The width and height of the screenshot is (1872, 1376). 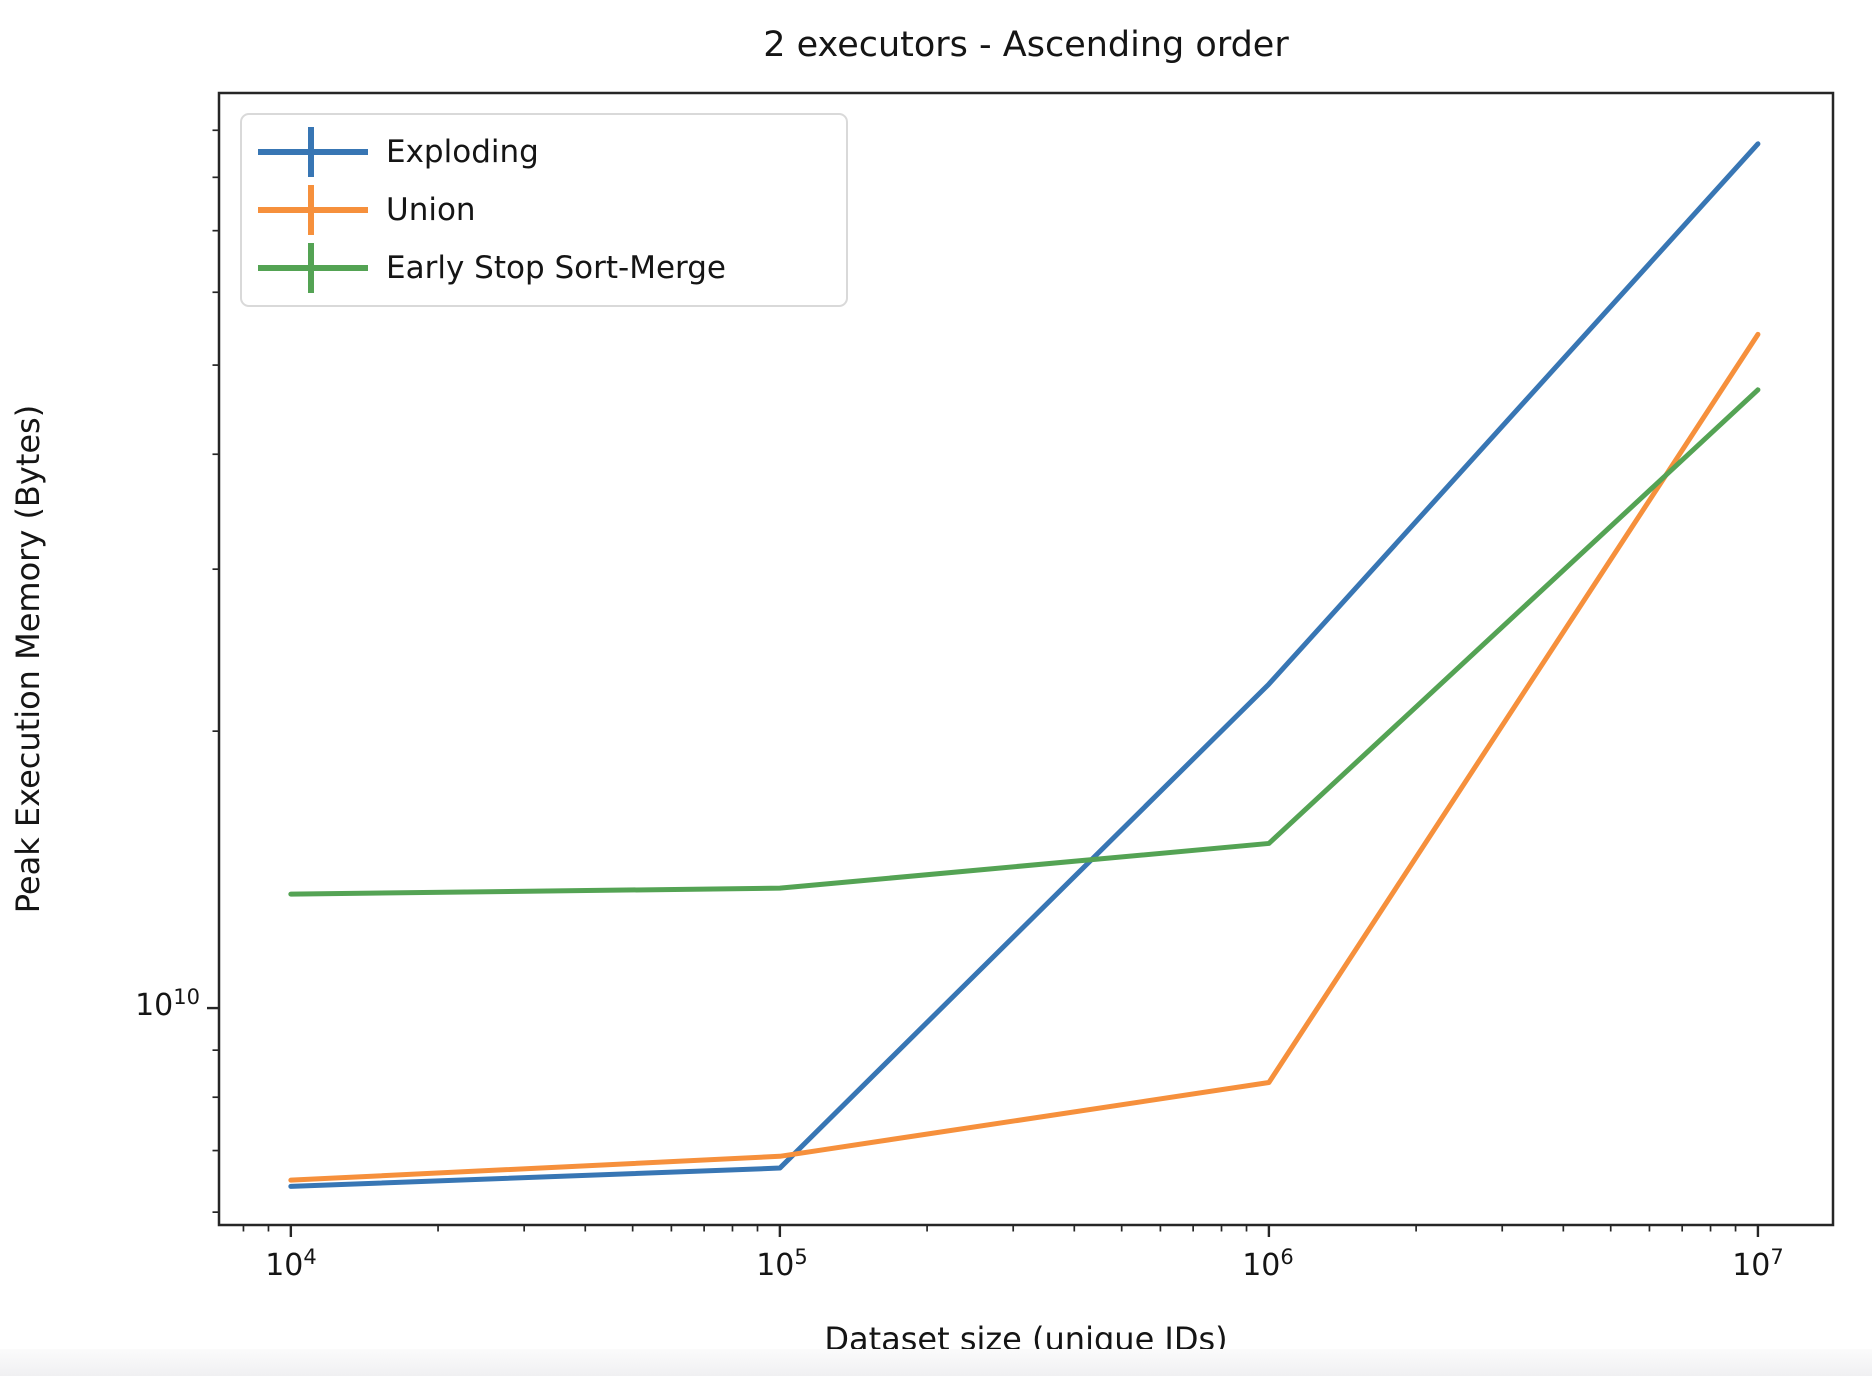 I want to click on legend-item-early-stop-sort-merge: Early Stop Sort-Merge, so click(x=550, y=268).